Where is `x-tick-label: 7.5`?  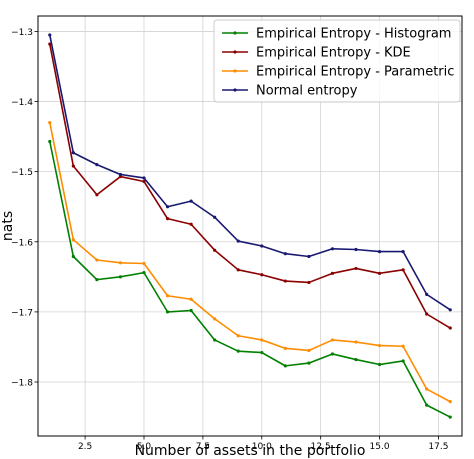
x-tick-label: 7.5 is located at coordinates (203, 447).